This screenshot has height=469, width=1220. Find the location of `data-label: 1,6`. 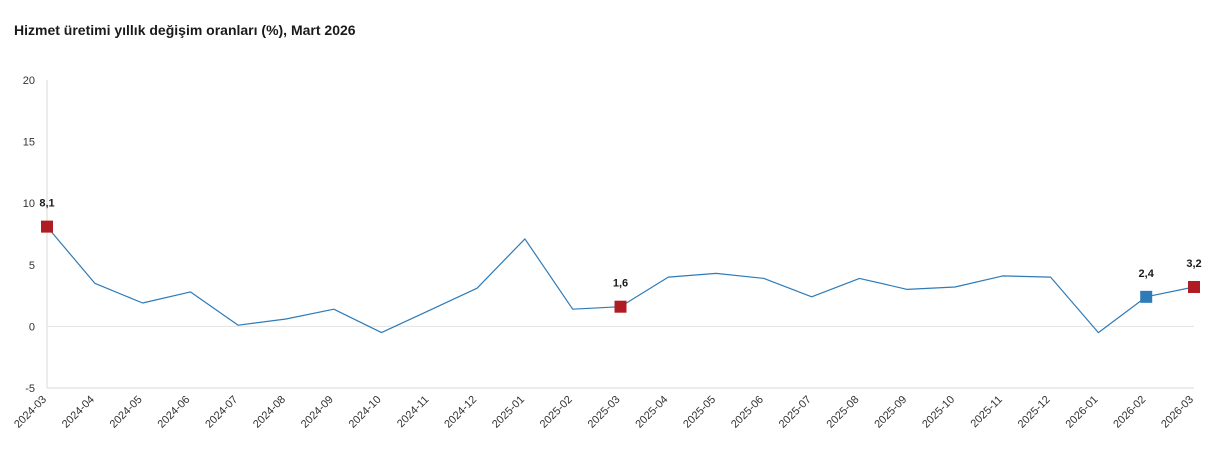

data-label: 1,6 is located at coordinates (620, 284).